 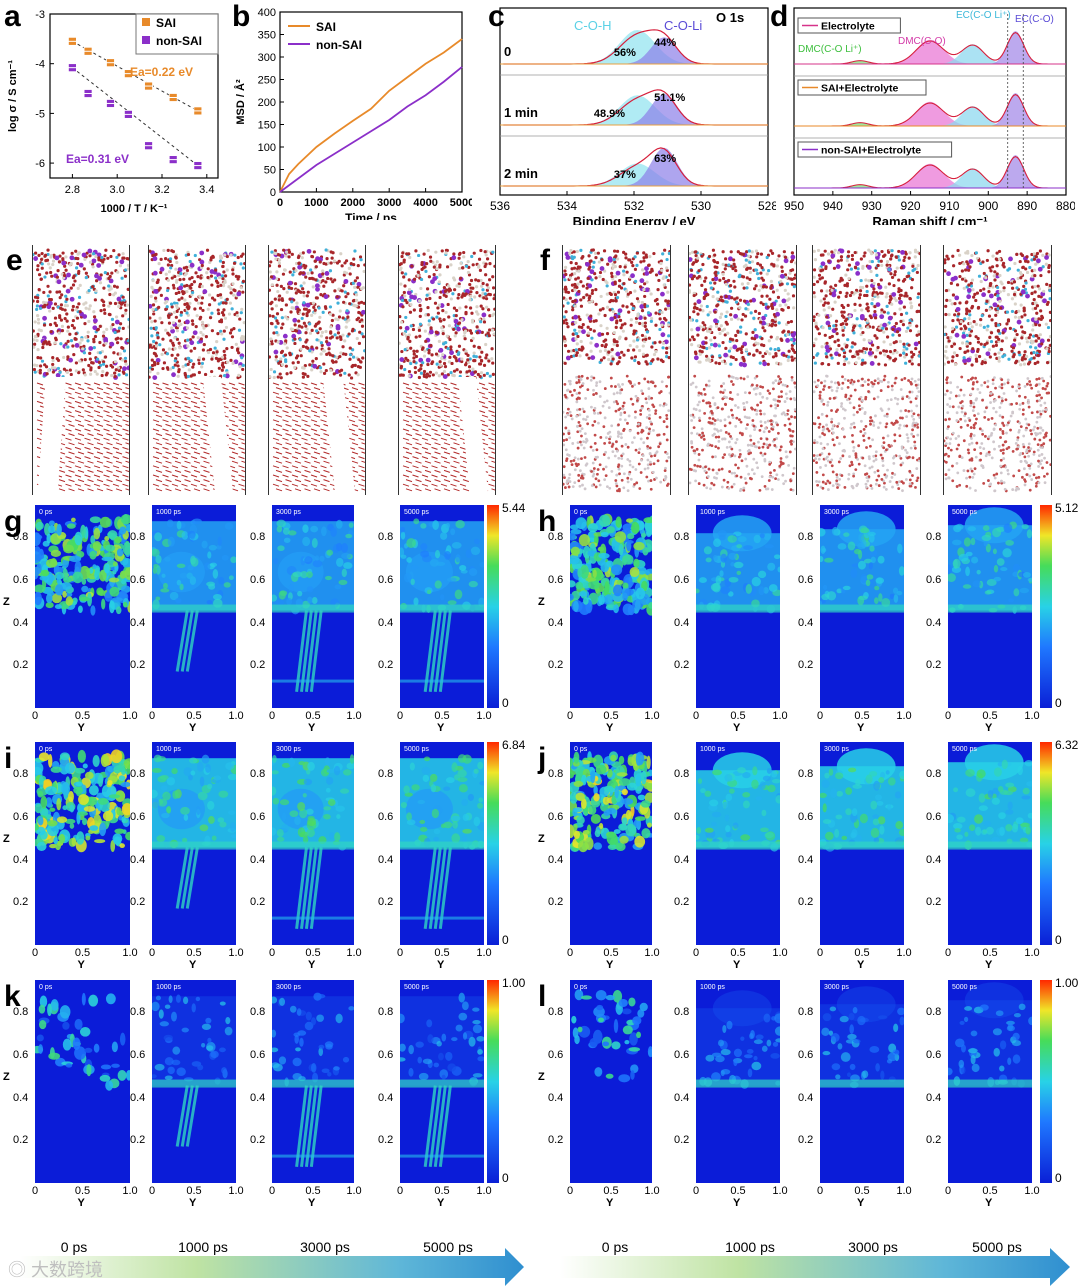 I want to click on chart-b-legend-label: SAI, so click(x=326, y=27).